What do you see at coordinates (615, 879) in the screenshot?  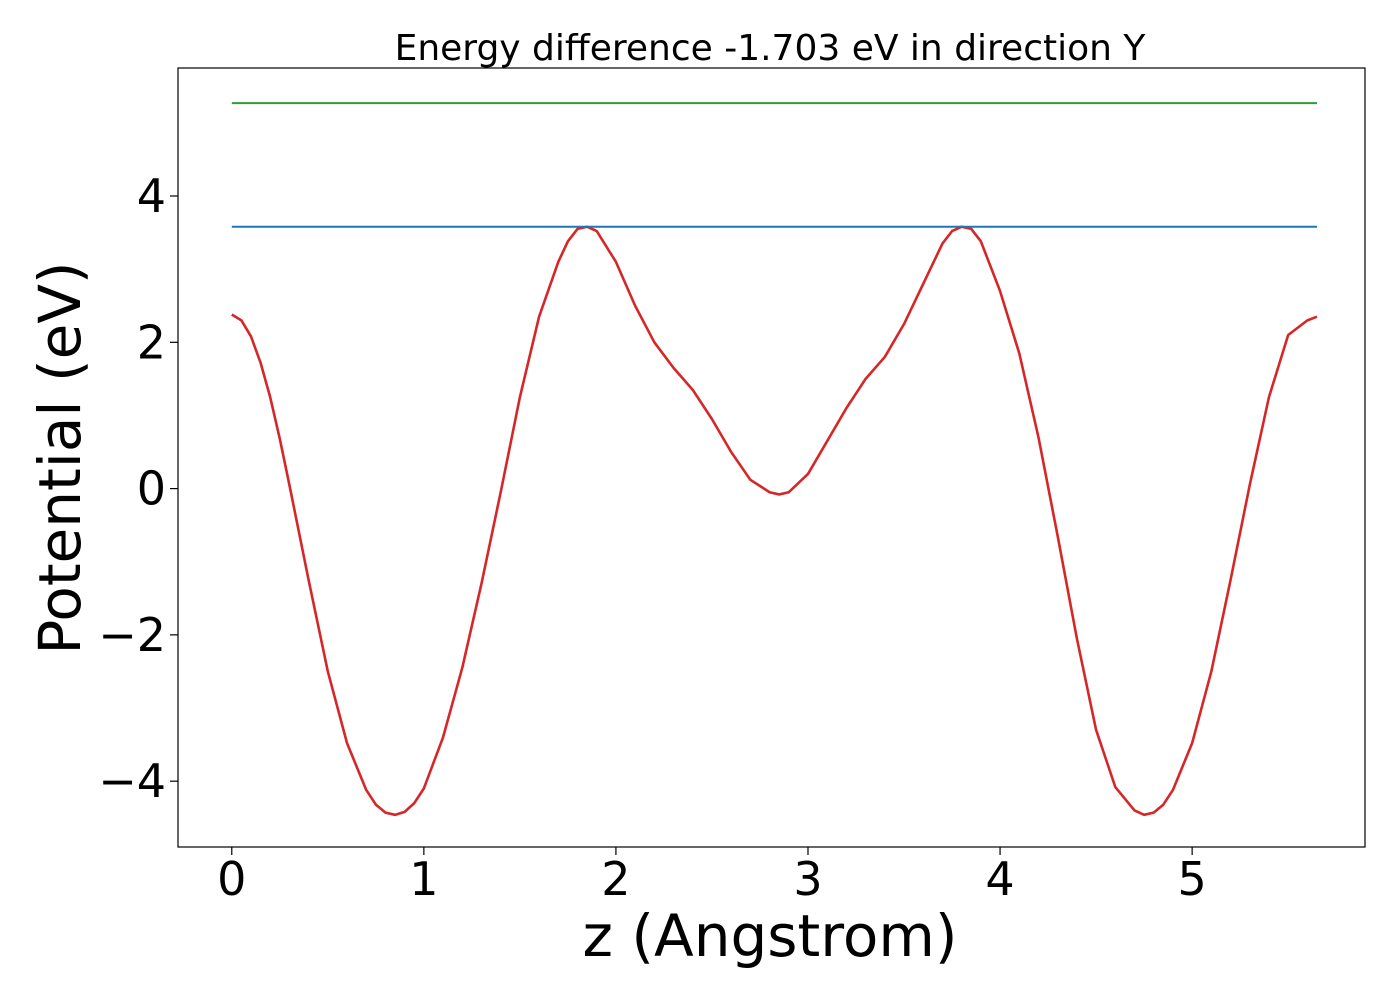 I see `x-tick-label: 2` at bounding box center [615, 879].